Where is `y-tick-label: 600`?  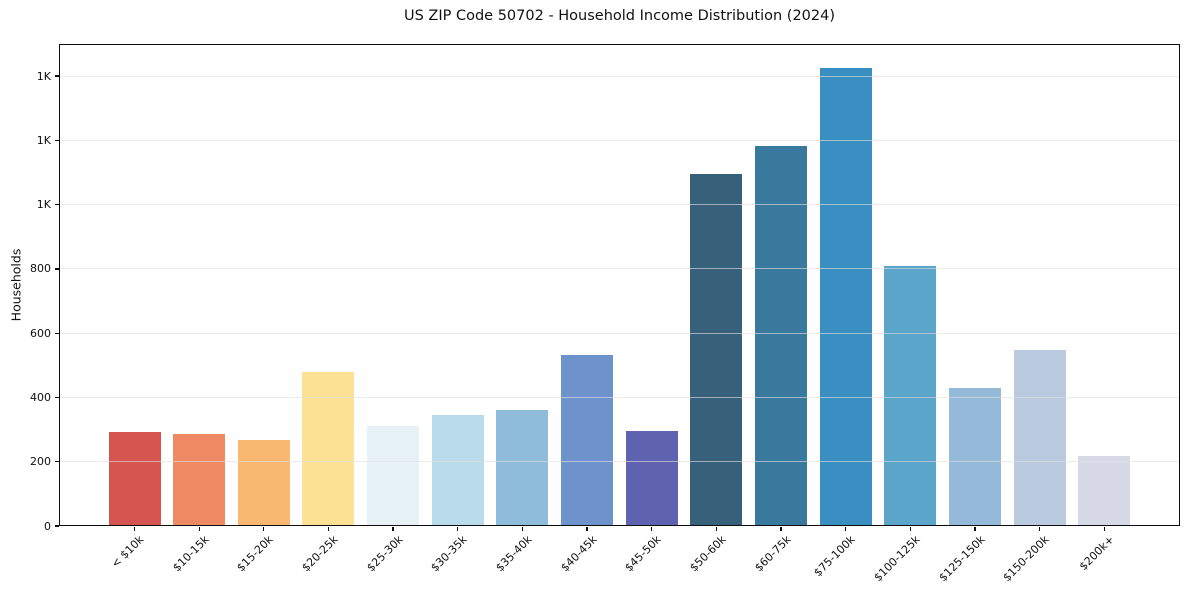 y-tick-label: 600 is located at coordinates (40, 333).